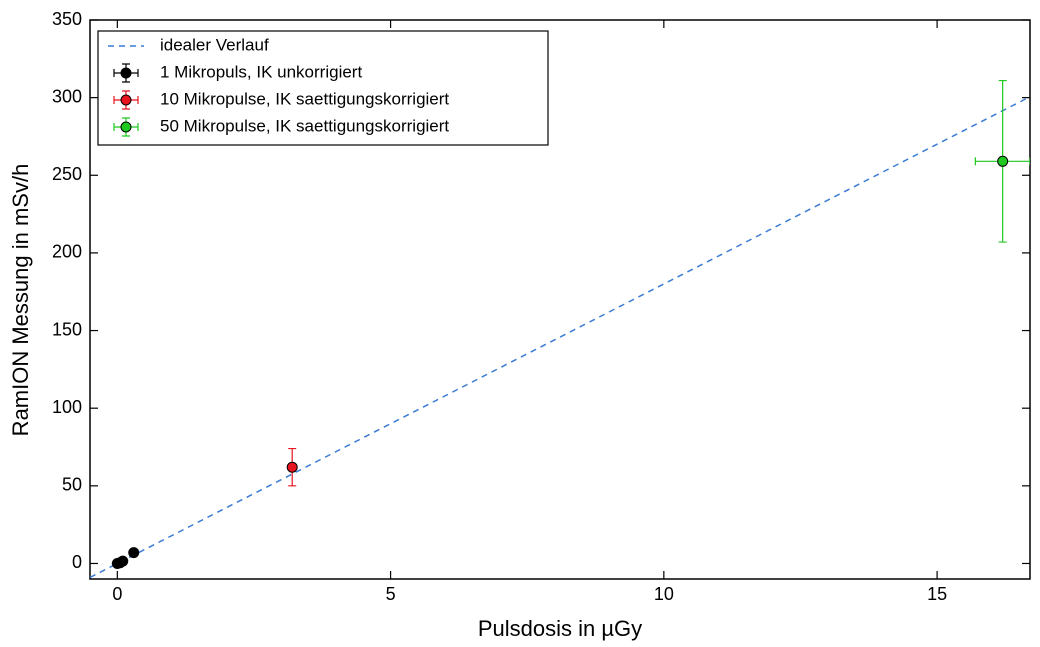 This screenshot has width=1040, height=647. What do you see at coordinates (214, 44) in the screenshot?
I see `legend-label: idealer Verlauf` at bounding box center [214, 44].